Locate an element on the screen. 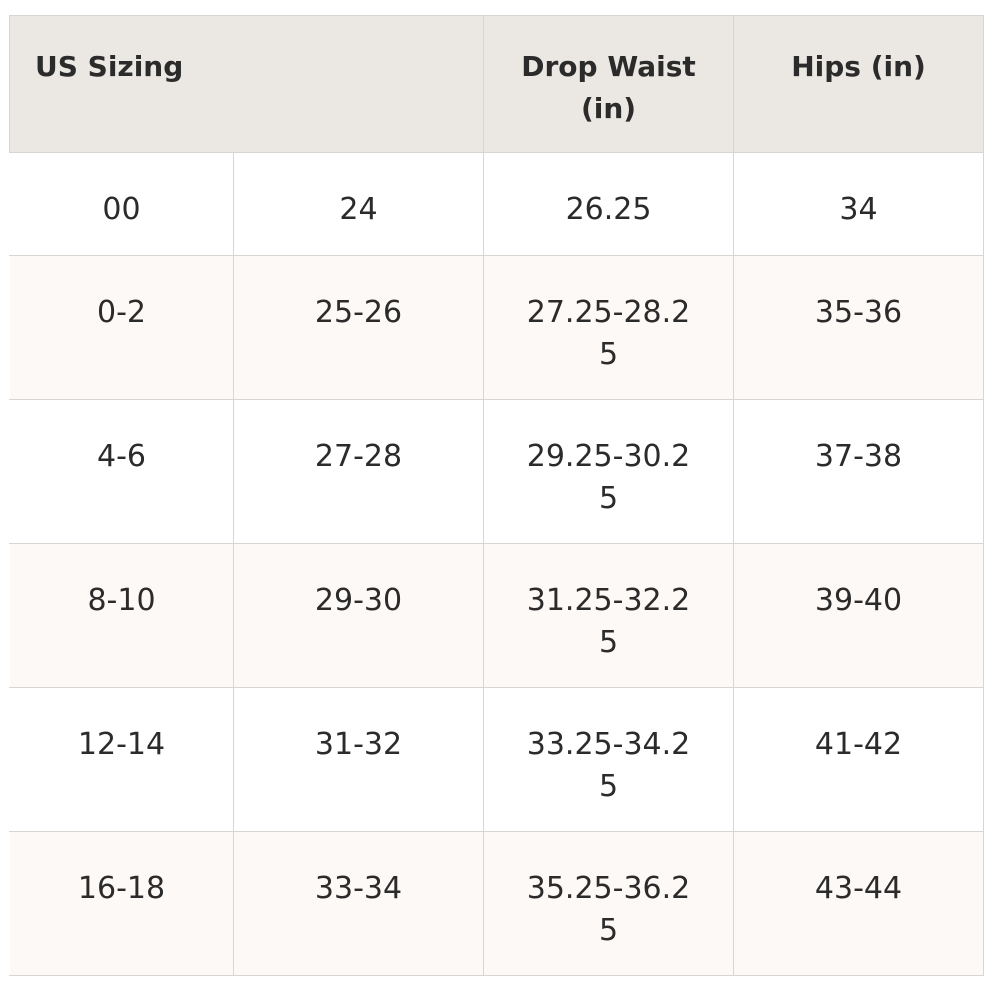 This screenshot has width=1000, height=1000. table-row: 0-2 25-26 27.25-28.25 35-36 is located at coordinates (497, 327).